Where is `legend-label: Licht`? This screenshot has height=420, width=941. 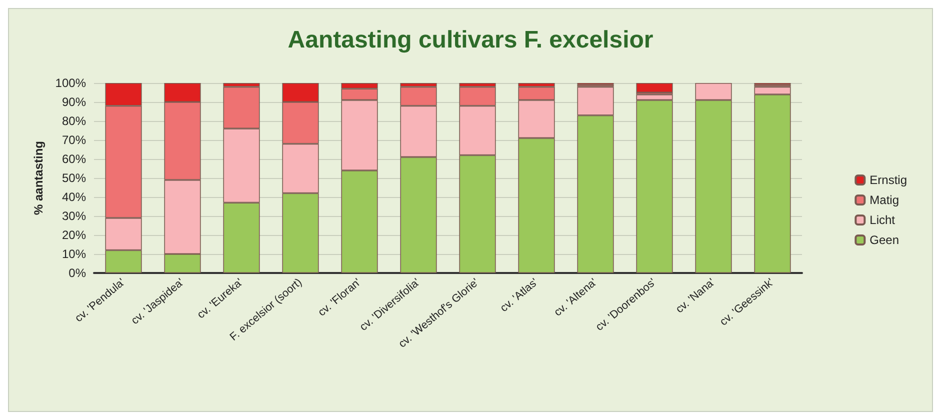 legend-label: Licht is located at coordinates (883, 220).